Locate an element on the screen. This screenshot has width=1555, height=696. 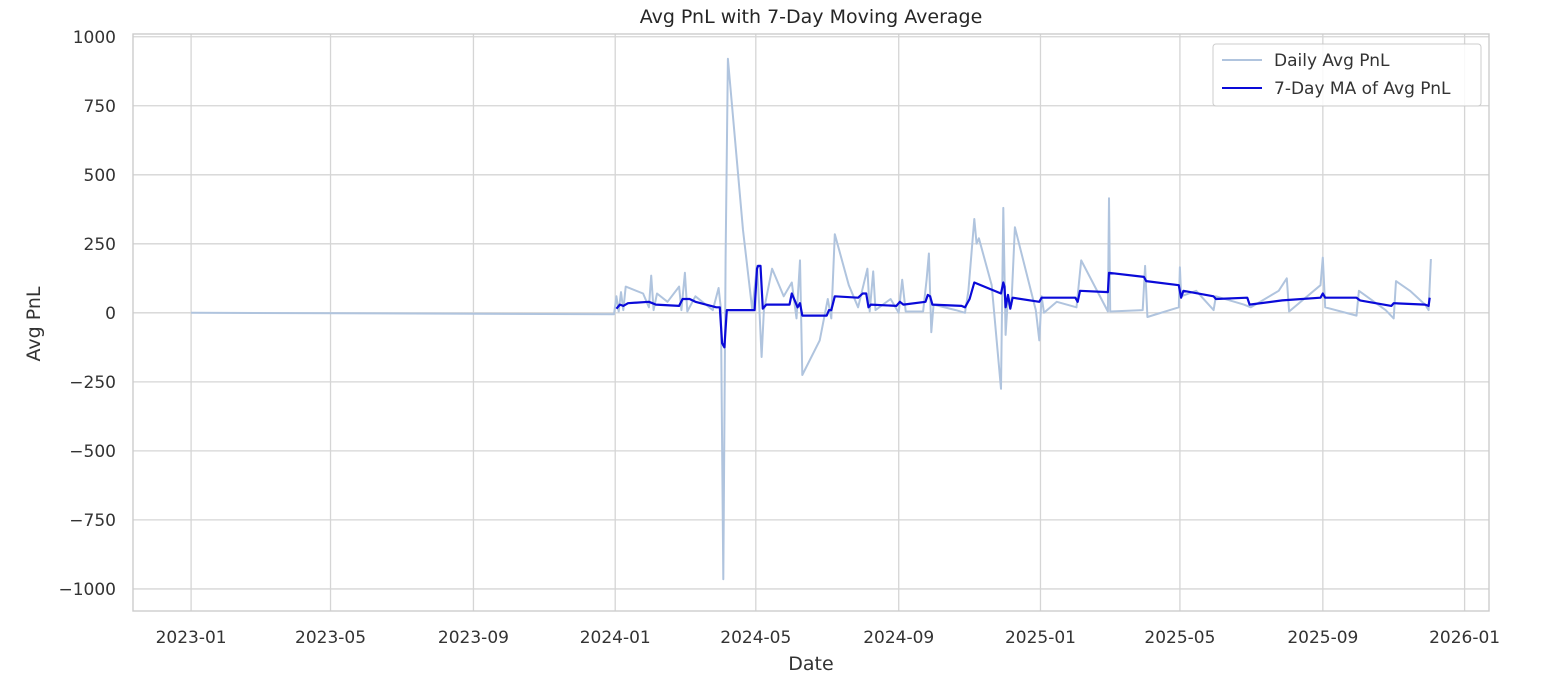
x-tick-label: 2024-05 is located at coordinates (755, 638).